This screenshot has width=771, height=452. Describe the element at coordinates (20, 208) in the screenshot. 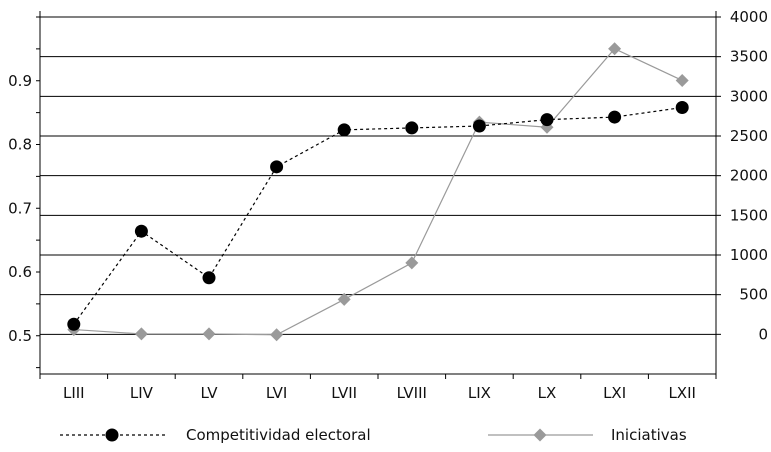

I see `left-tick-label: 0.7` at that location.